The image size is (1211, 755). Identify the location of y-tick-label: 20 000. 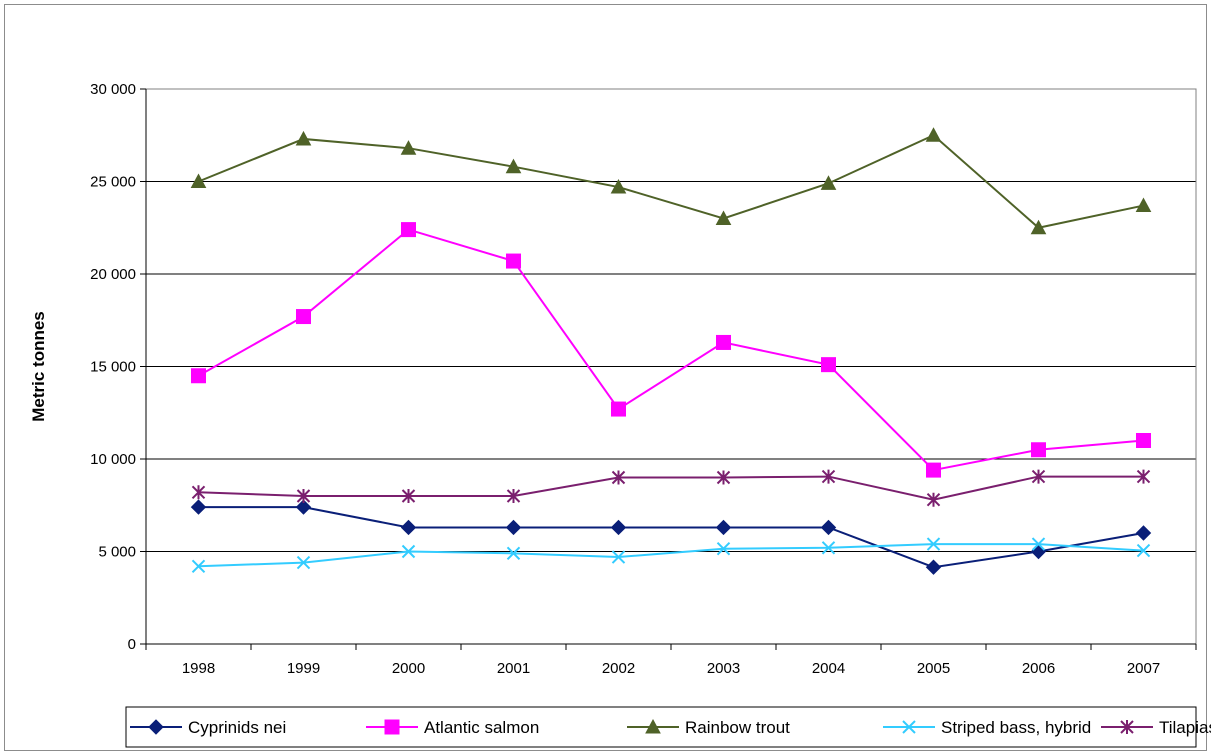
(113, 274).